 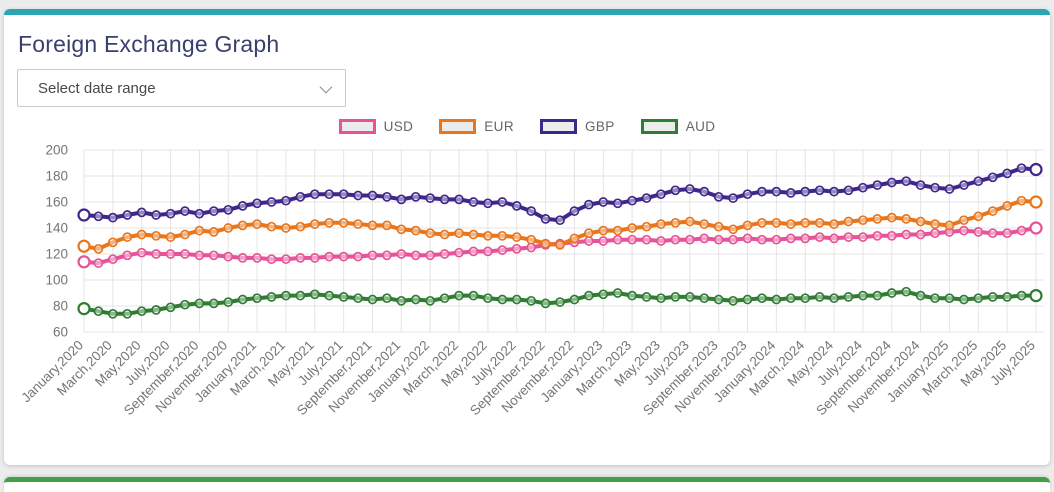 What do you see at coordinates (577, 126) in the screenshot?
I see `legend-item-gbp: GBP` at bounding box center [577, 126].